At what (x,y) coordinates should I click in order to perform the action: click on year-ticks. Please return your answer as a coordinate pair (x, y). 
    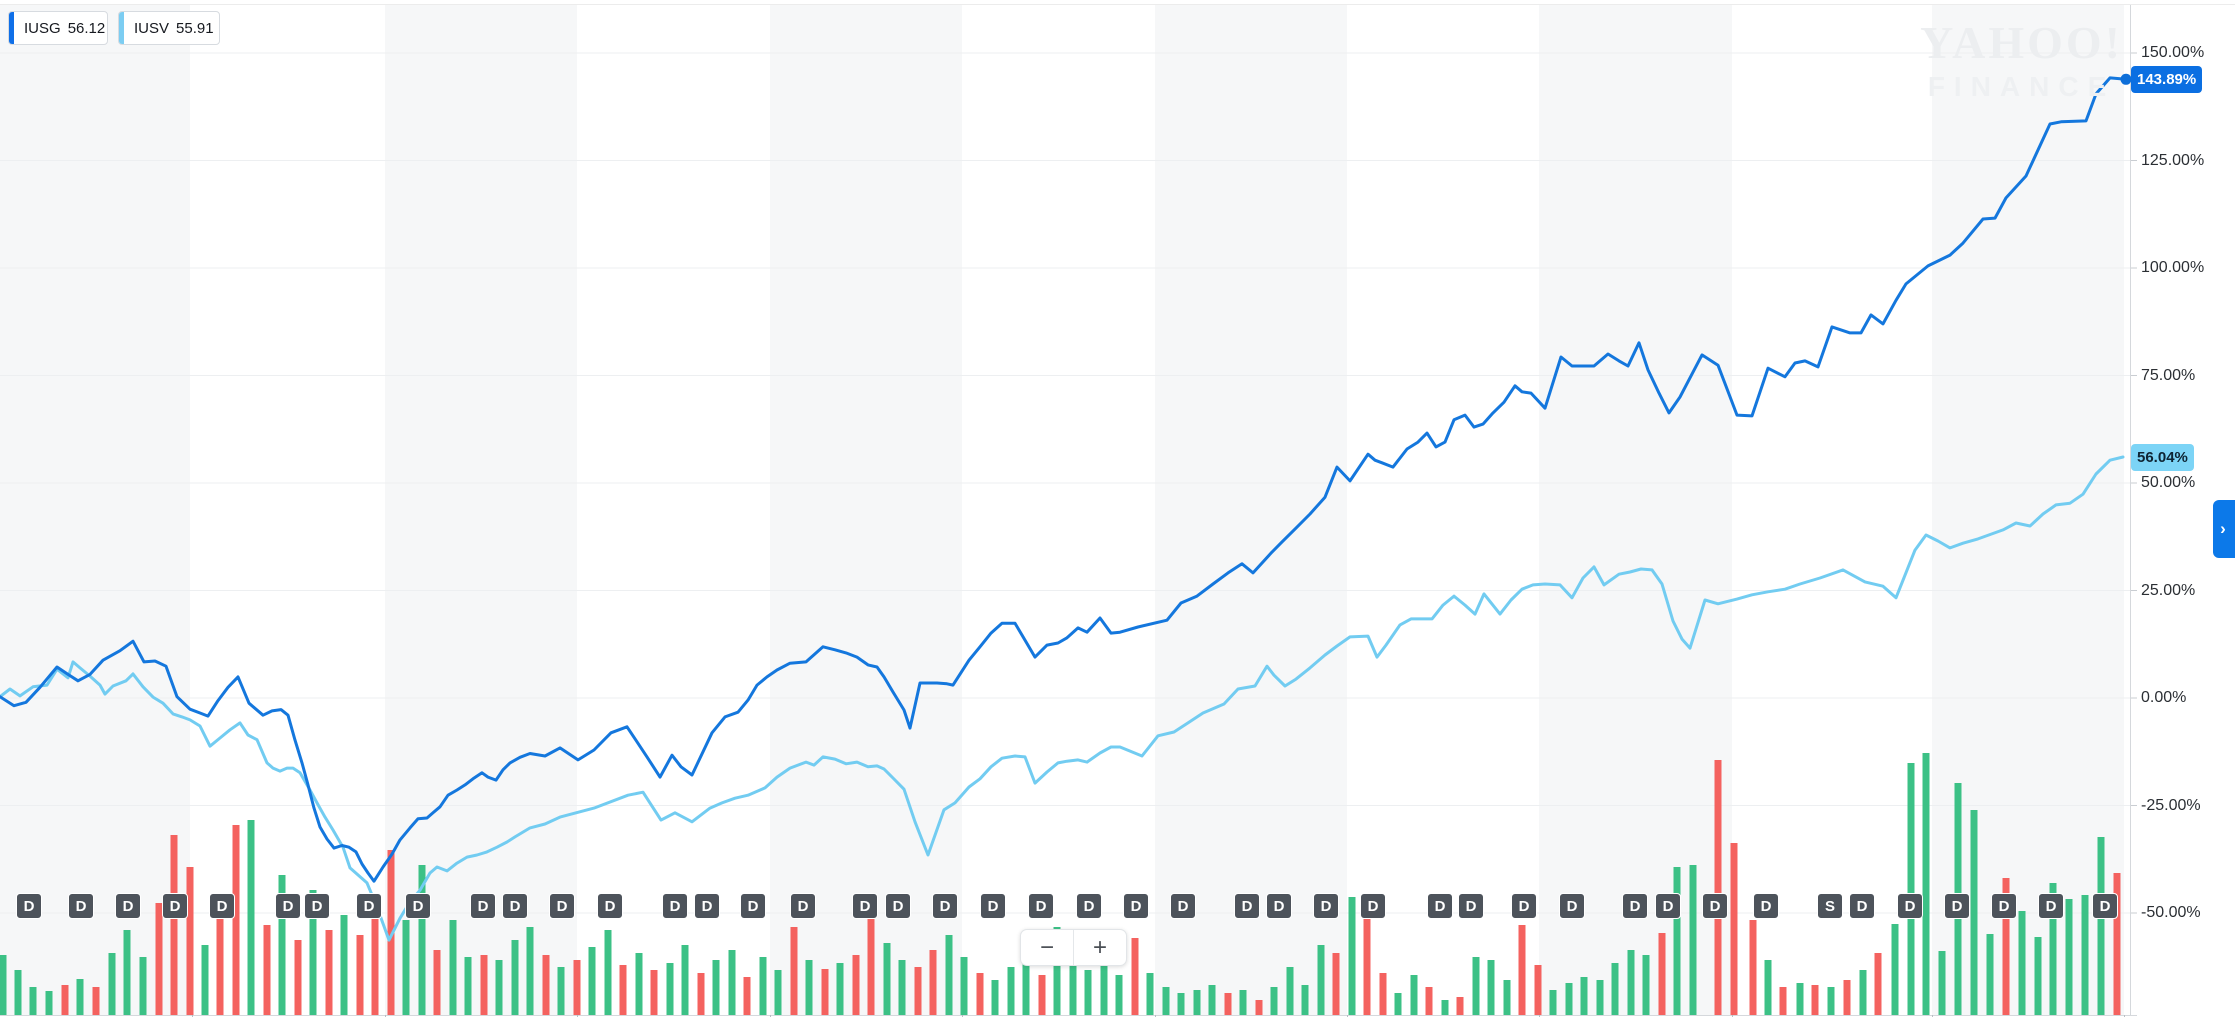
    Looking at the image, I should click on (1158, 1016).